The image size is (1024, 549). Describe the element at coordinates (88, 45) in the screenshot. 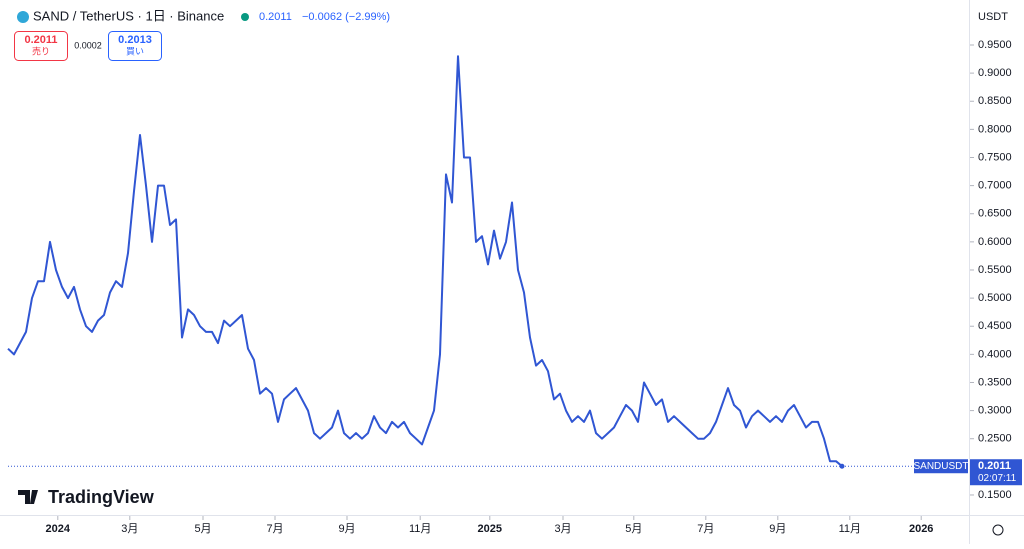

I see `spread: 0.0002` at that location.